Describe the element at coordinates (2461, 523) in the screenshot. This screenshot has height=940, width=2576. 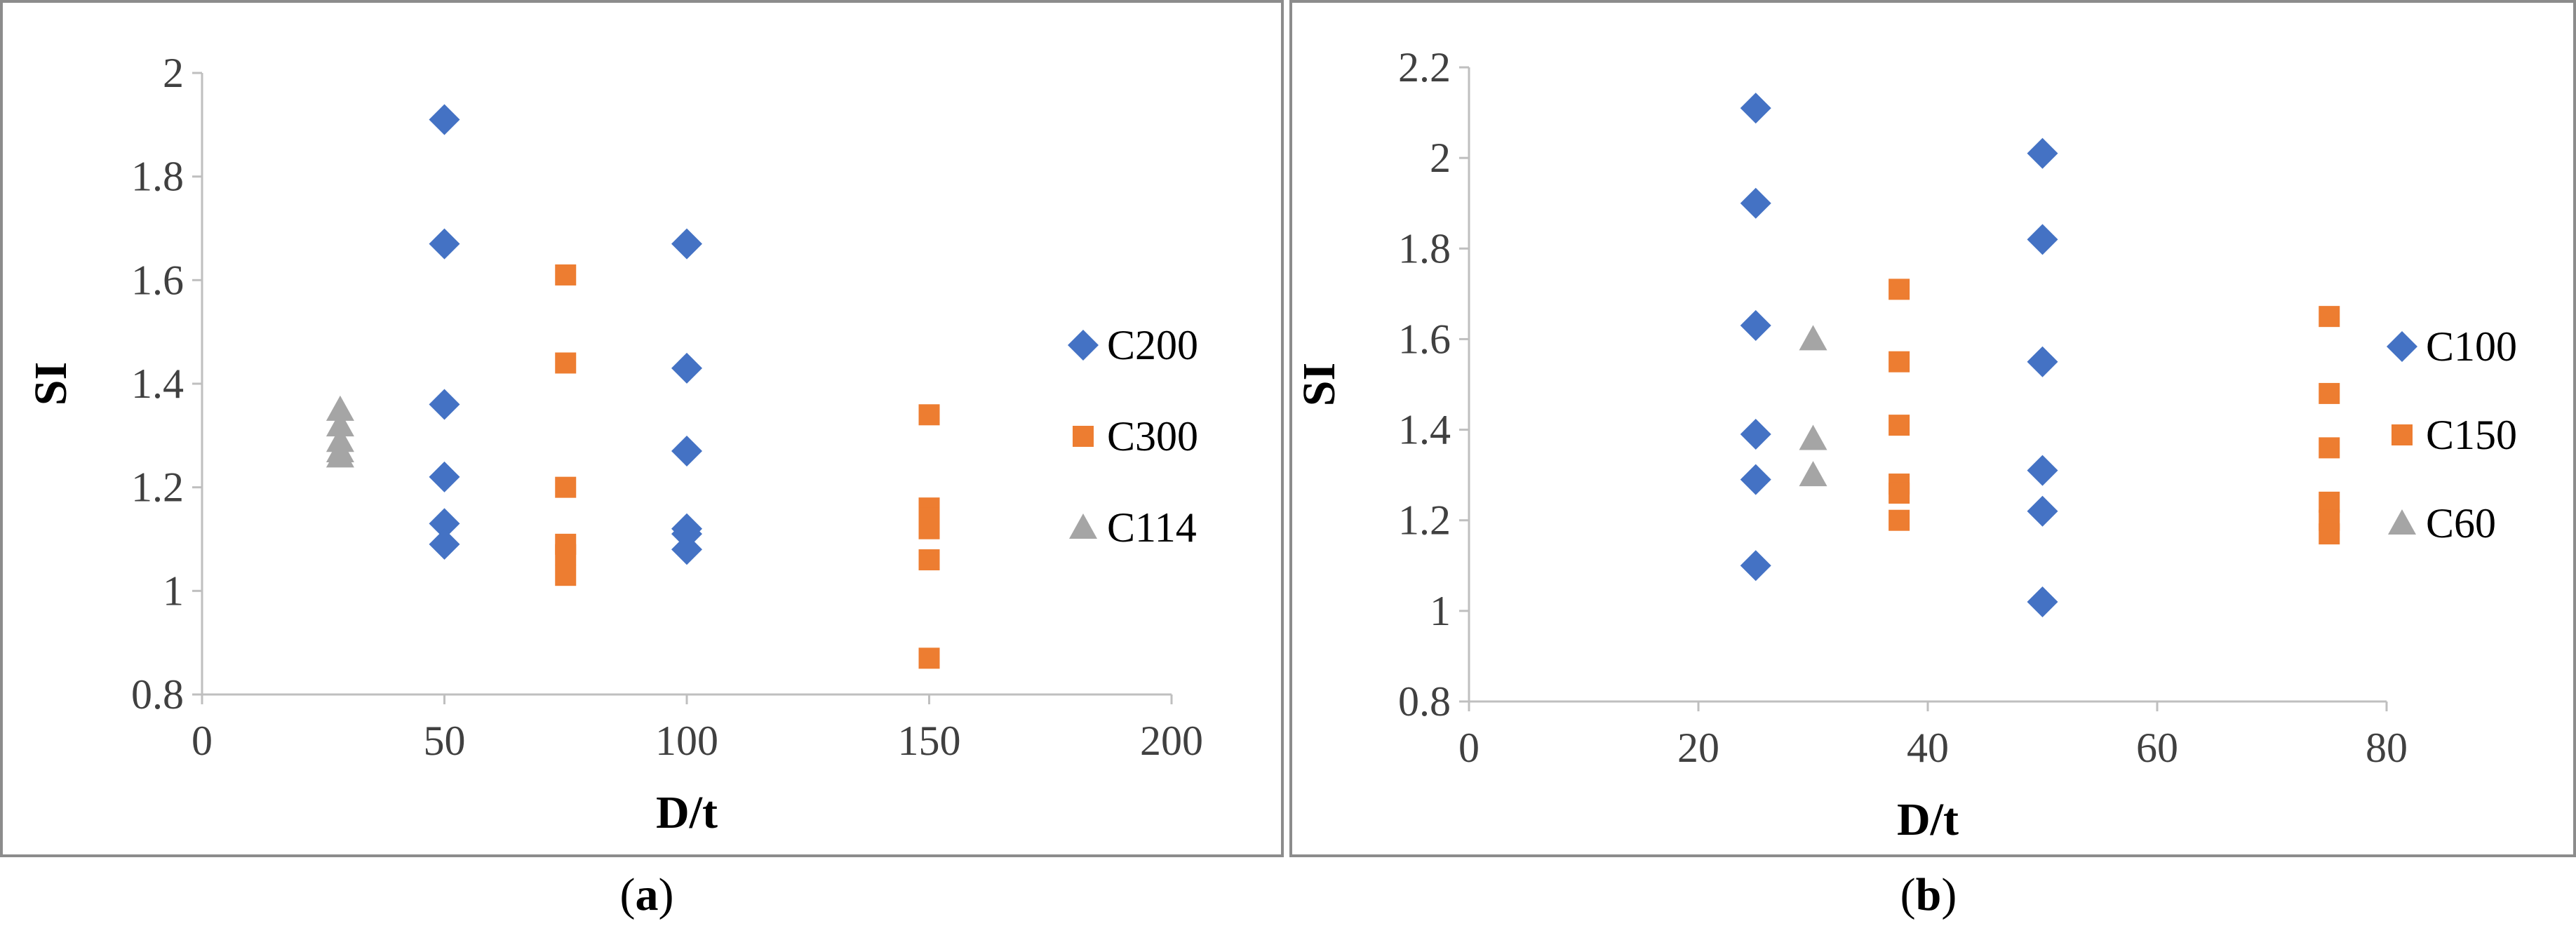
I see `legend-label-c60: C60` at that location.